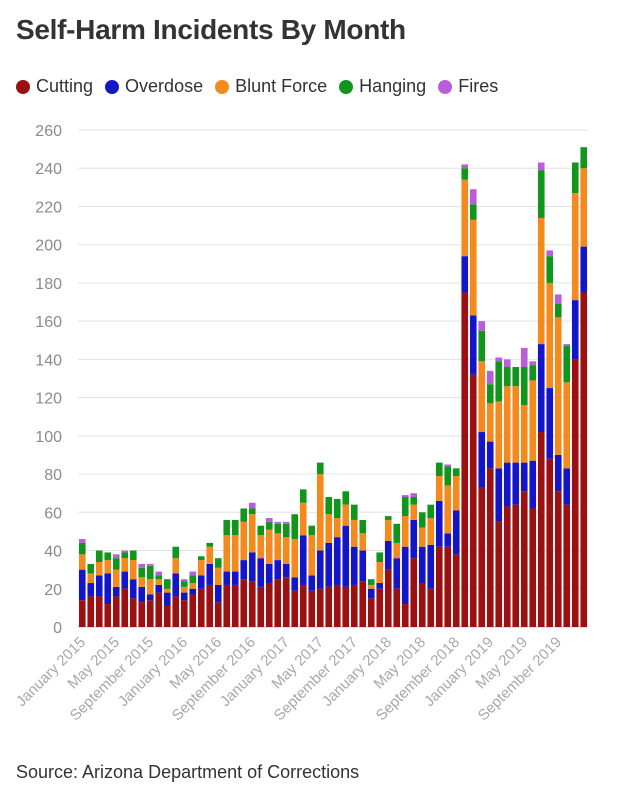 The image size is (640, 794). What do you see at coordinates (164, 86) in the screenshot?
I see `legend-label: Overdose` at bounding box center [164, 86].